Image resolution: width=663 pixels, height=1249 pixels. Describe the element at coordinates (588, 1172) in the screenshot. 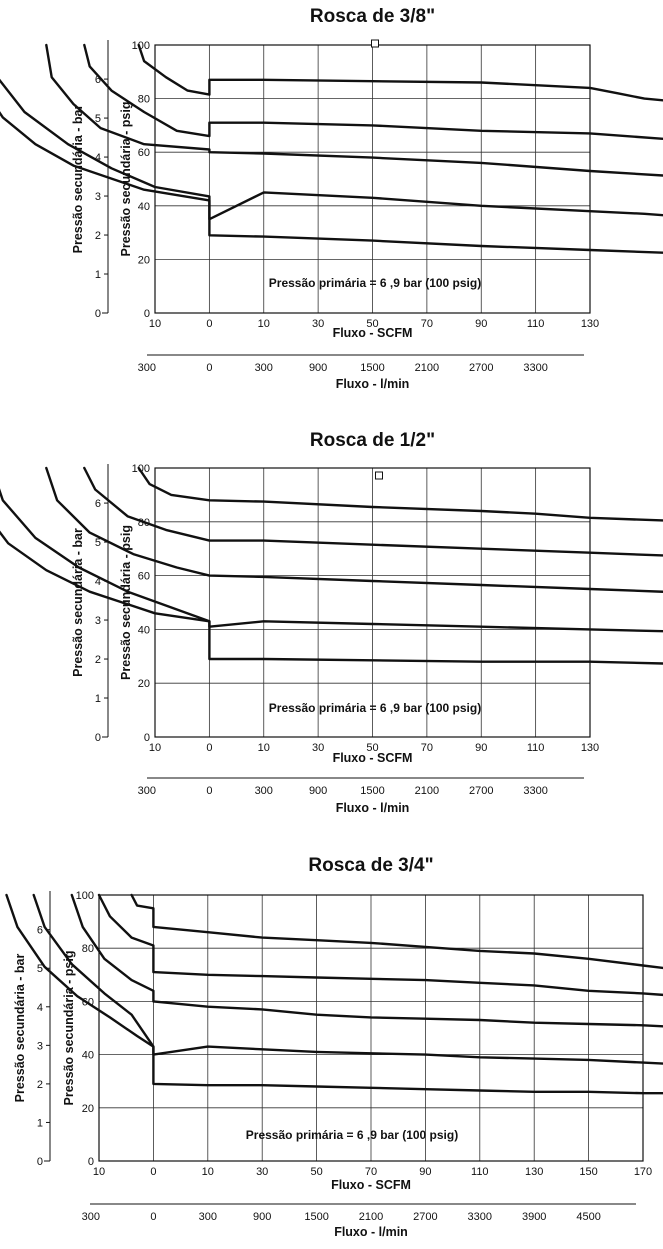

I see `x-tick-label: 150` at that location.